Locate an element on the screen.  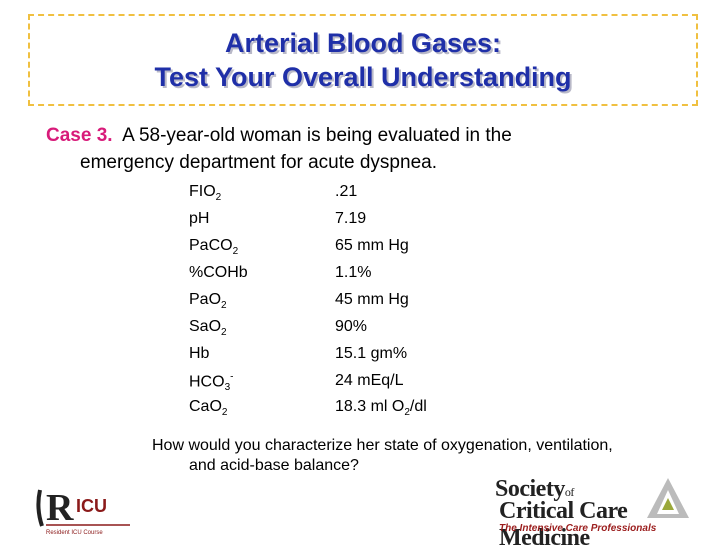
case-label: Case 3. is located at coordinates (79, 135).